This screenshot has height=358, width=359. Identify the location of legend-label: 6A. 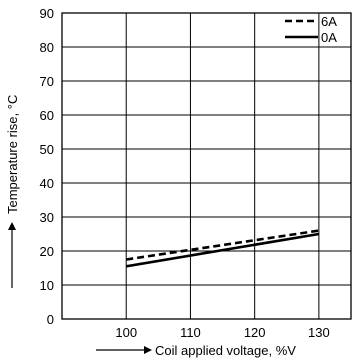
(329, 21).